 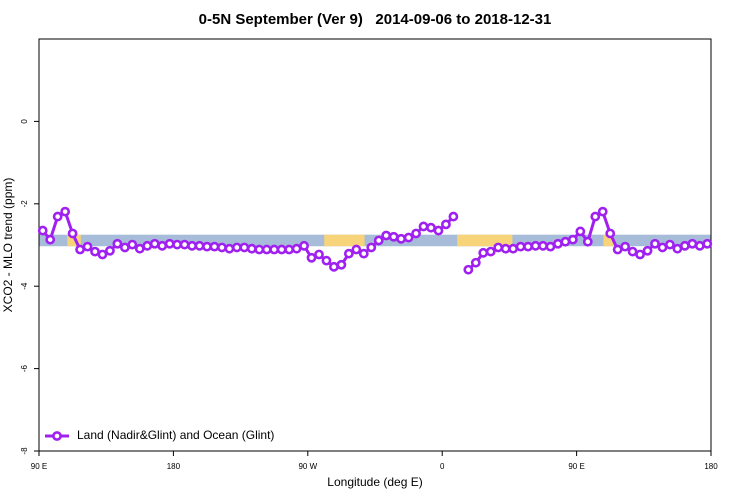 What do you see at coordinates (374, 482) in the screenshot?
I see `x-axis-label: Longitude (deg E)` at bounding box center [374, 482].